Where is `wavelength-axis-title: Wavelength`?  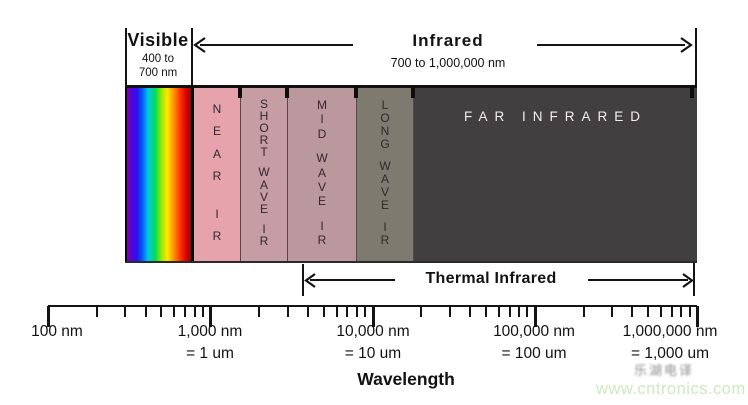
wavelength-axis-title: Wavelength is located at coordinates (406, 379).